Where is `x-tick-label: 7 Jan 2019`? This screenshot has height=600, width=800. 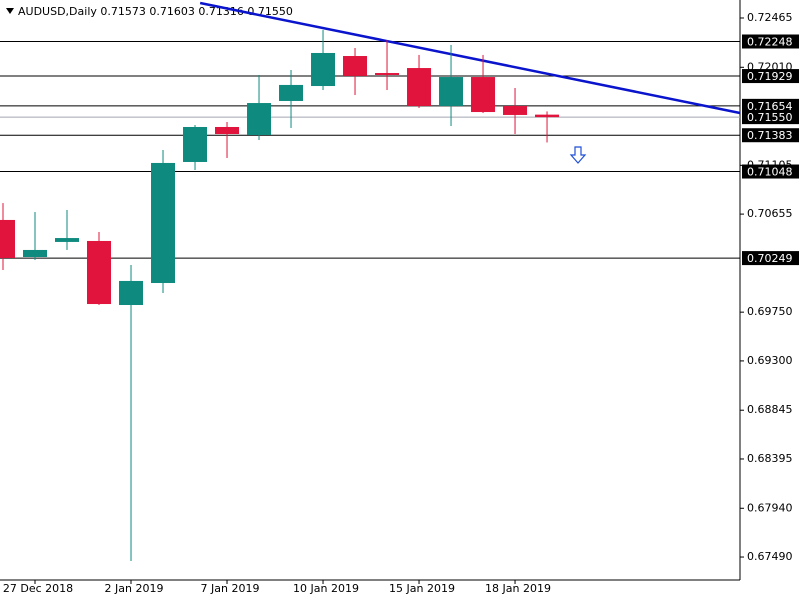 x-tick-label: 7 Jan 2019 is located at coordinates (230, 588).